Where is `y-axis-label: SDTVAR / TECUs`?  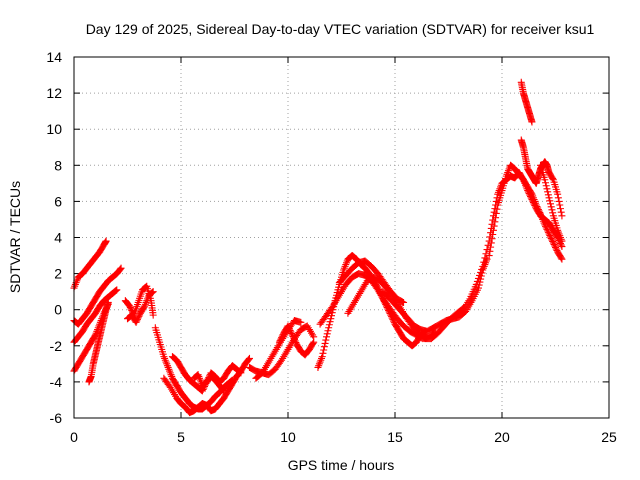
y-axis-label: SDTVAR / TECUs is located at coordinates (15, 237).